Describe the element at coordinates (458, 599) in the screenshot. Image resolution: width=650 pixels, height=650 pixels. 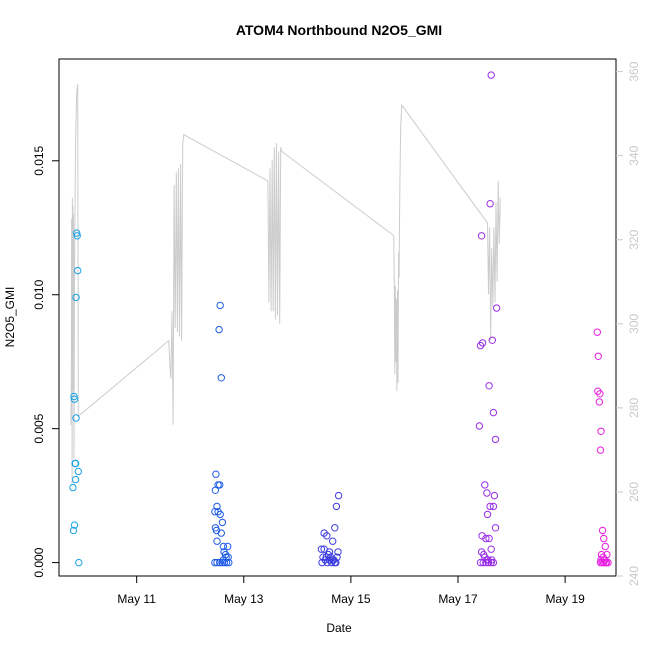
I see `x-tick-label: May 17` at that location.